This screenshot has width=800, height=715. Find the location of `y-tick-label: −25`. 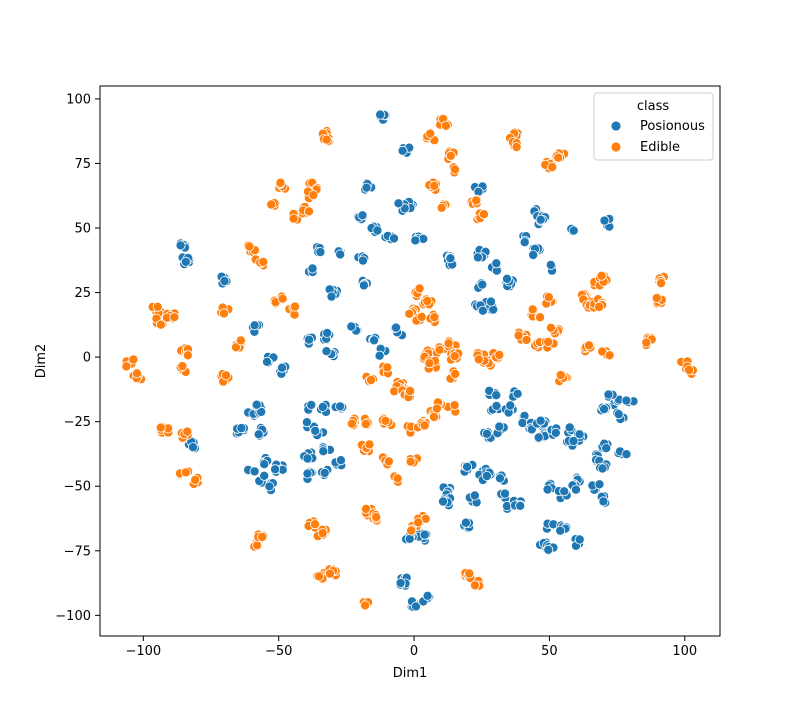

y-tick-label: −25 is located at coordinates (77, 422).